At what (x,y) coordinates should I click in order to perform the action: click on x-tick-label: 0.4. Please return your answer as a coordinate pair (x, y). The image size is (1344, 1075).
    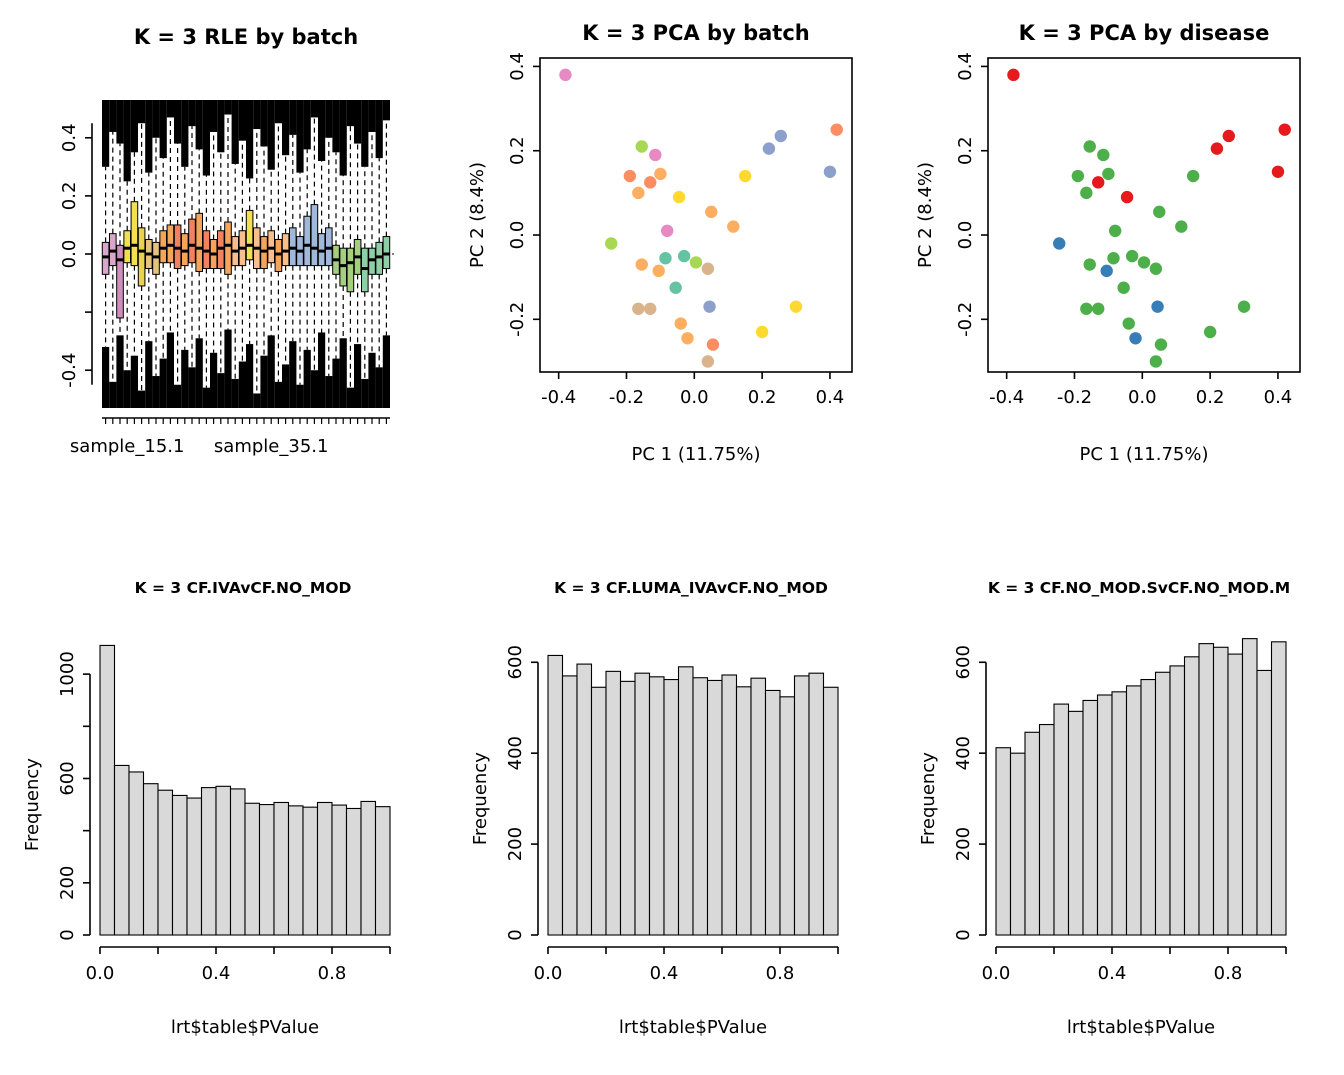
    Looking at the image, I should click on (830, 397).